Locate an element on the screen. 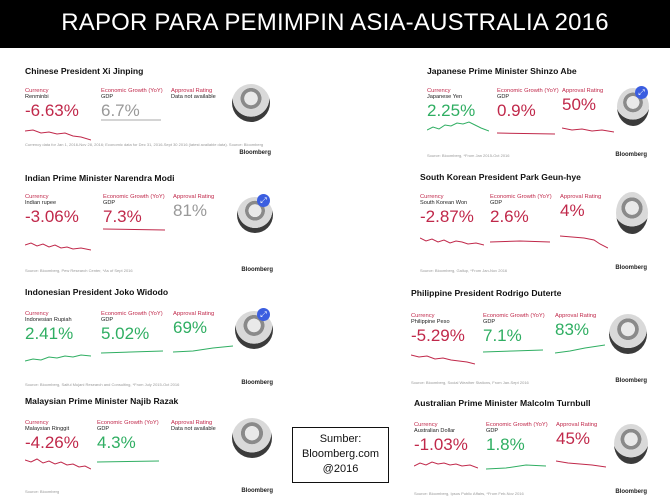 The width and height of the screenshot is (670, 502). currency-name: Renminbi is located at coordinates (37, 97).